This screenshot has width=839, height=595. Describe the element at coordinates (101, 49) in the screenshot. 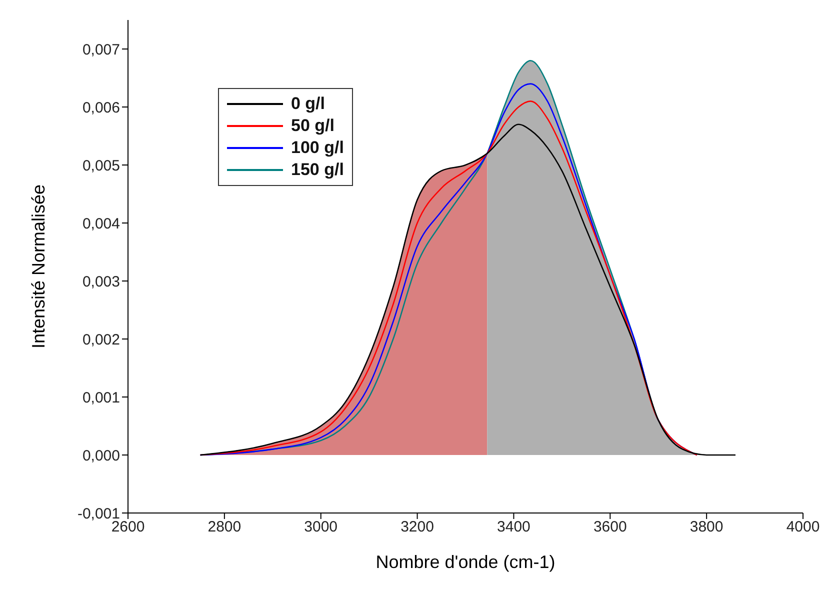

I see `y-tick-label: 0,007` at that location.